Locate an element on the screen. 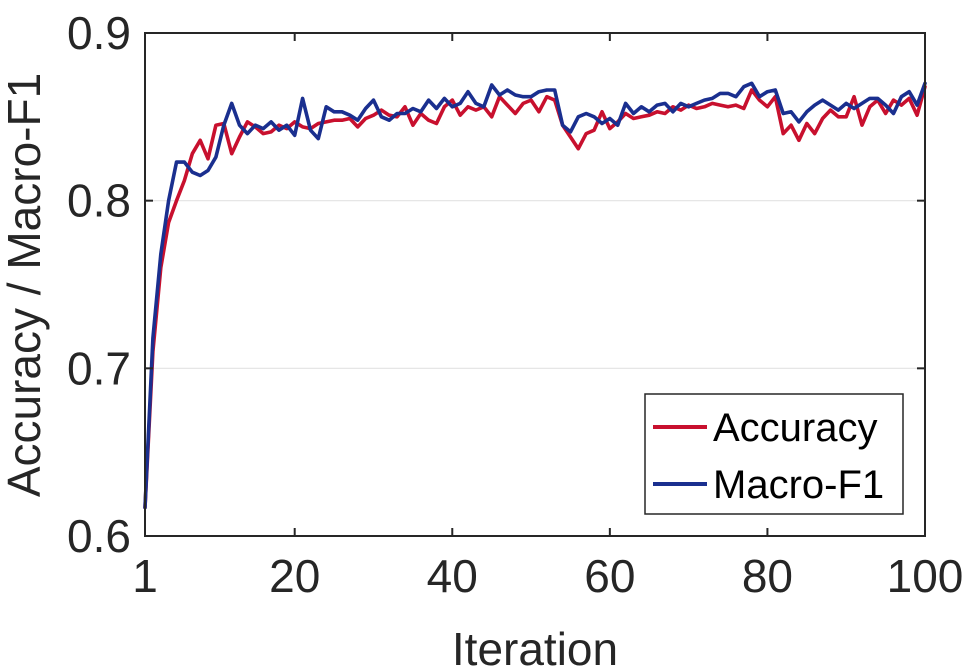  legend-box is located at coordinates (774, 454).